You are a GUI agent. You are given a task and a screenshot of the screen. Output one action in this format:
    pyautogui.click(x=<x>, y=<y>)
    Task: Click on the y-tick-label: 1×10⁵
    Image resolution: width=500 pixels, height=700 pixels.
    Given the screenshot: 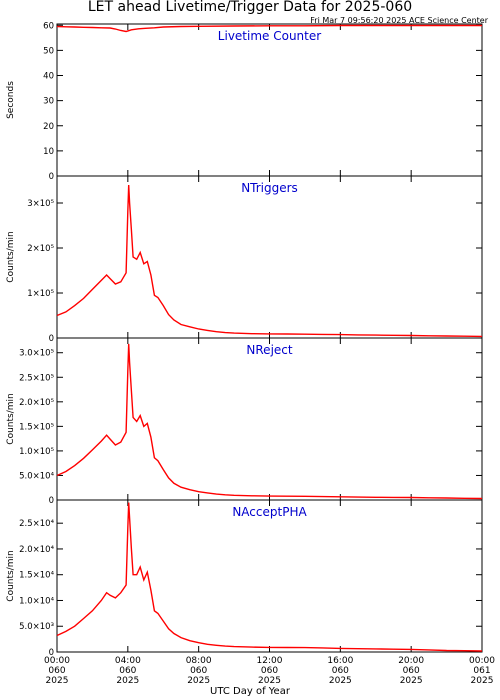 What is the action you would take?
    pyautogui.click(x=40, y=294)
    